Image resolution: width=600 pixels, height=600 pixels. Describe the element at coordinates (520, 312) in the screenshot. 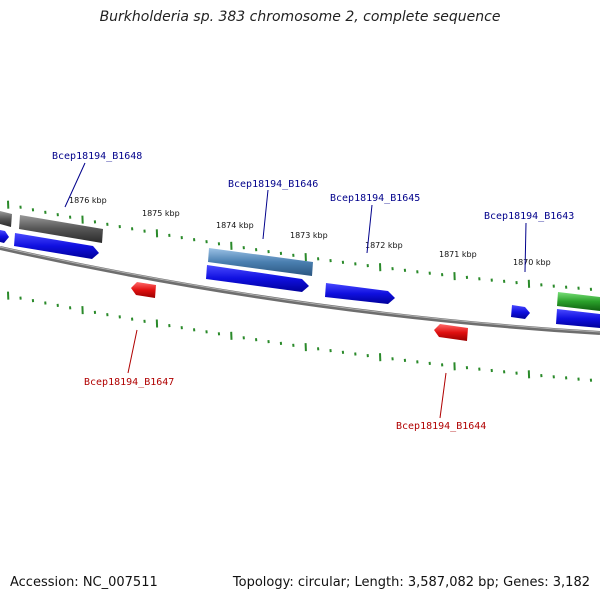

I see `gene-arrow-b1643` at that location.